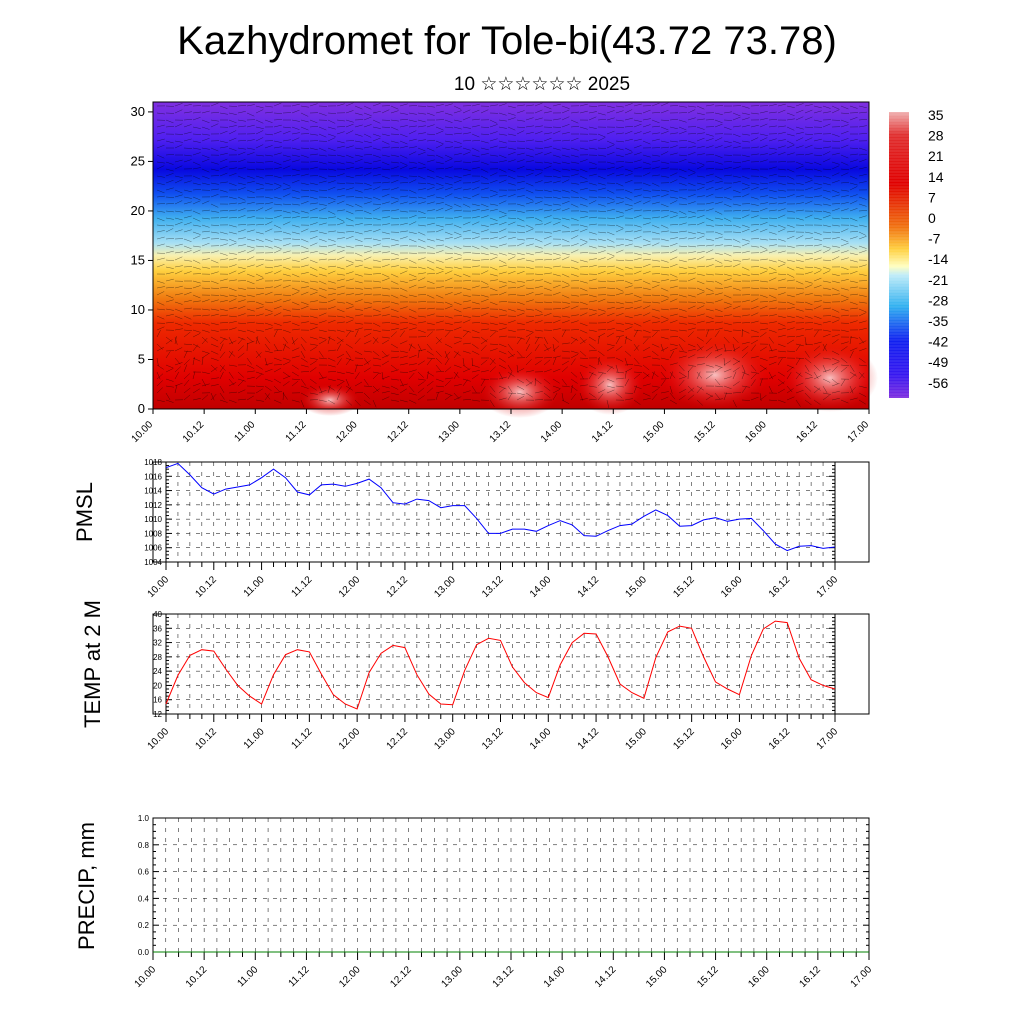 The image size is (1024, 1024). Describe the element at coordinates (938, 342) in the screenshot. I see `colorbar-label: -42` at that location.